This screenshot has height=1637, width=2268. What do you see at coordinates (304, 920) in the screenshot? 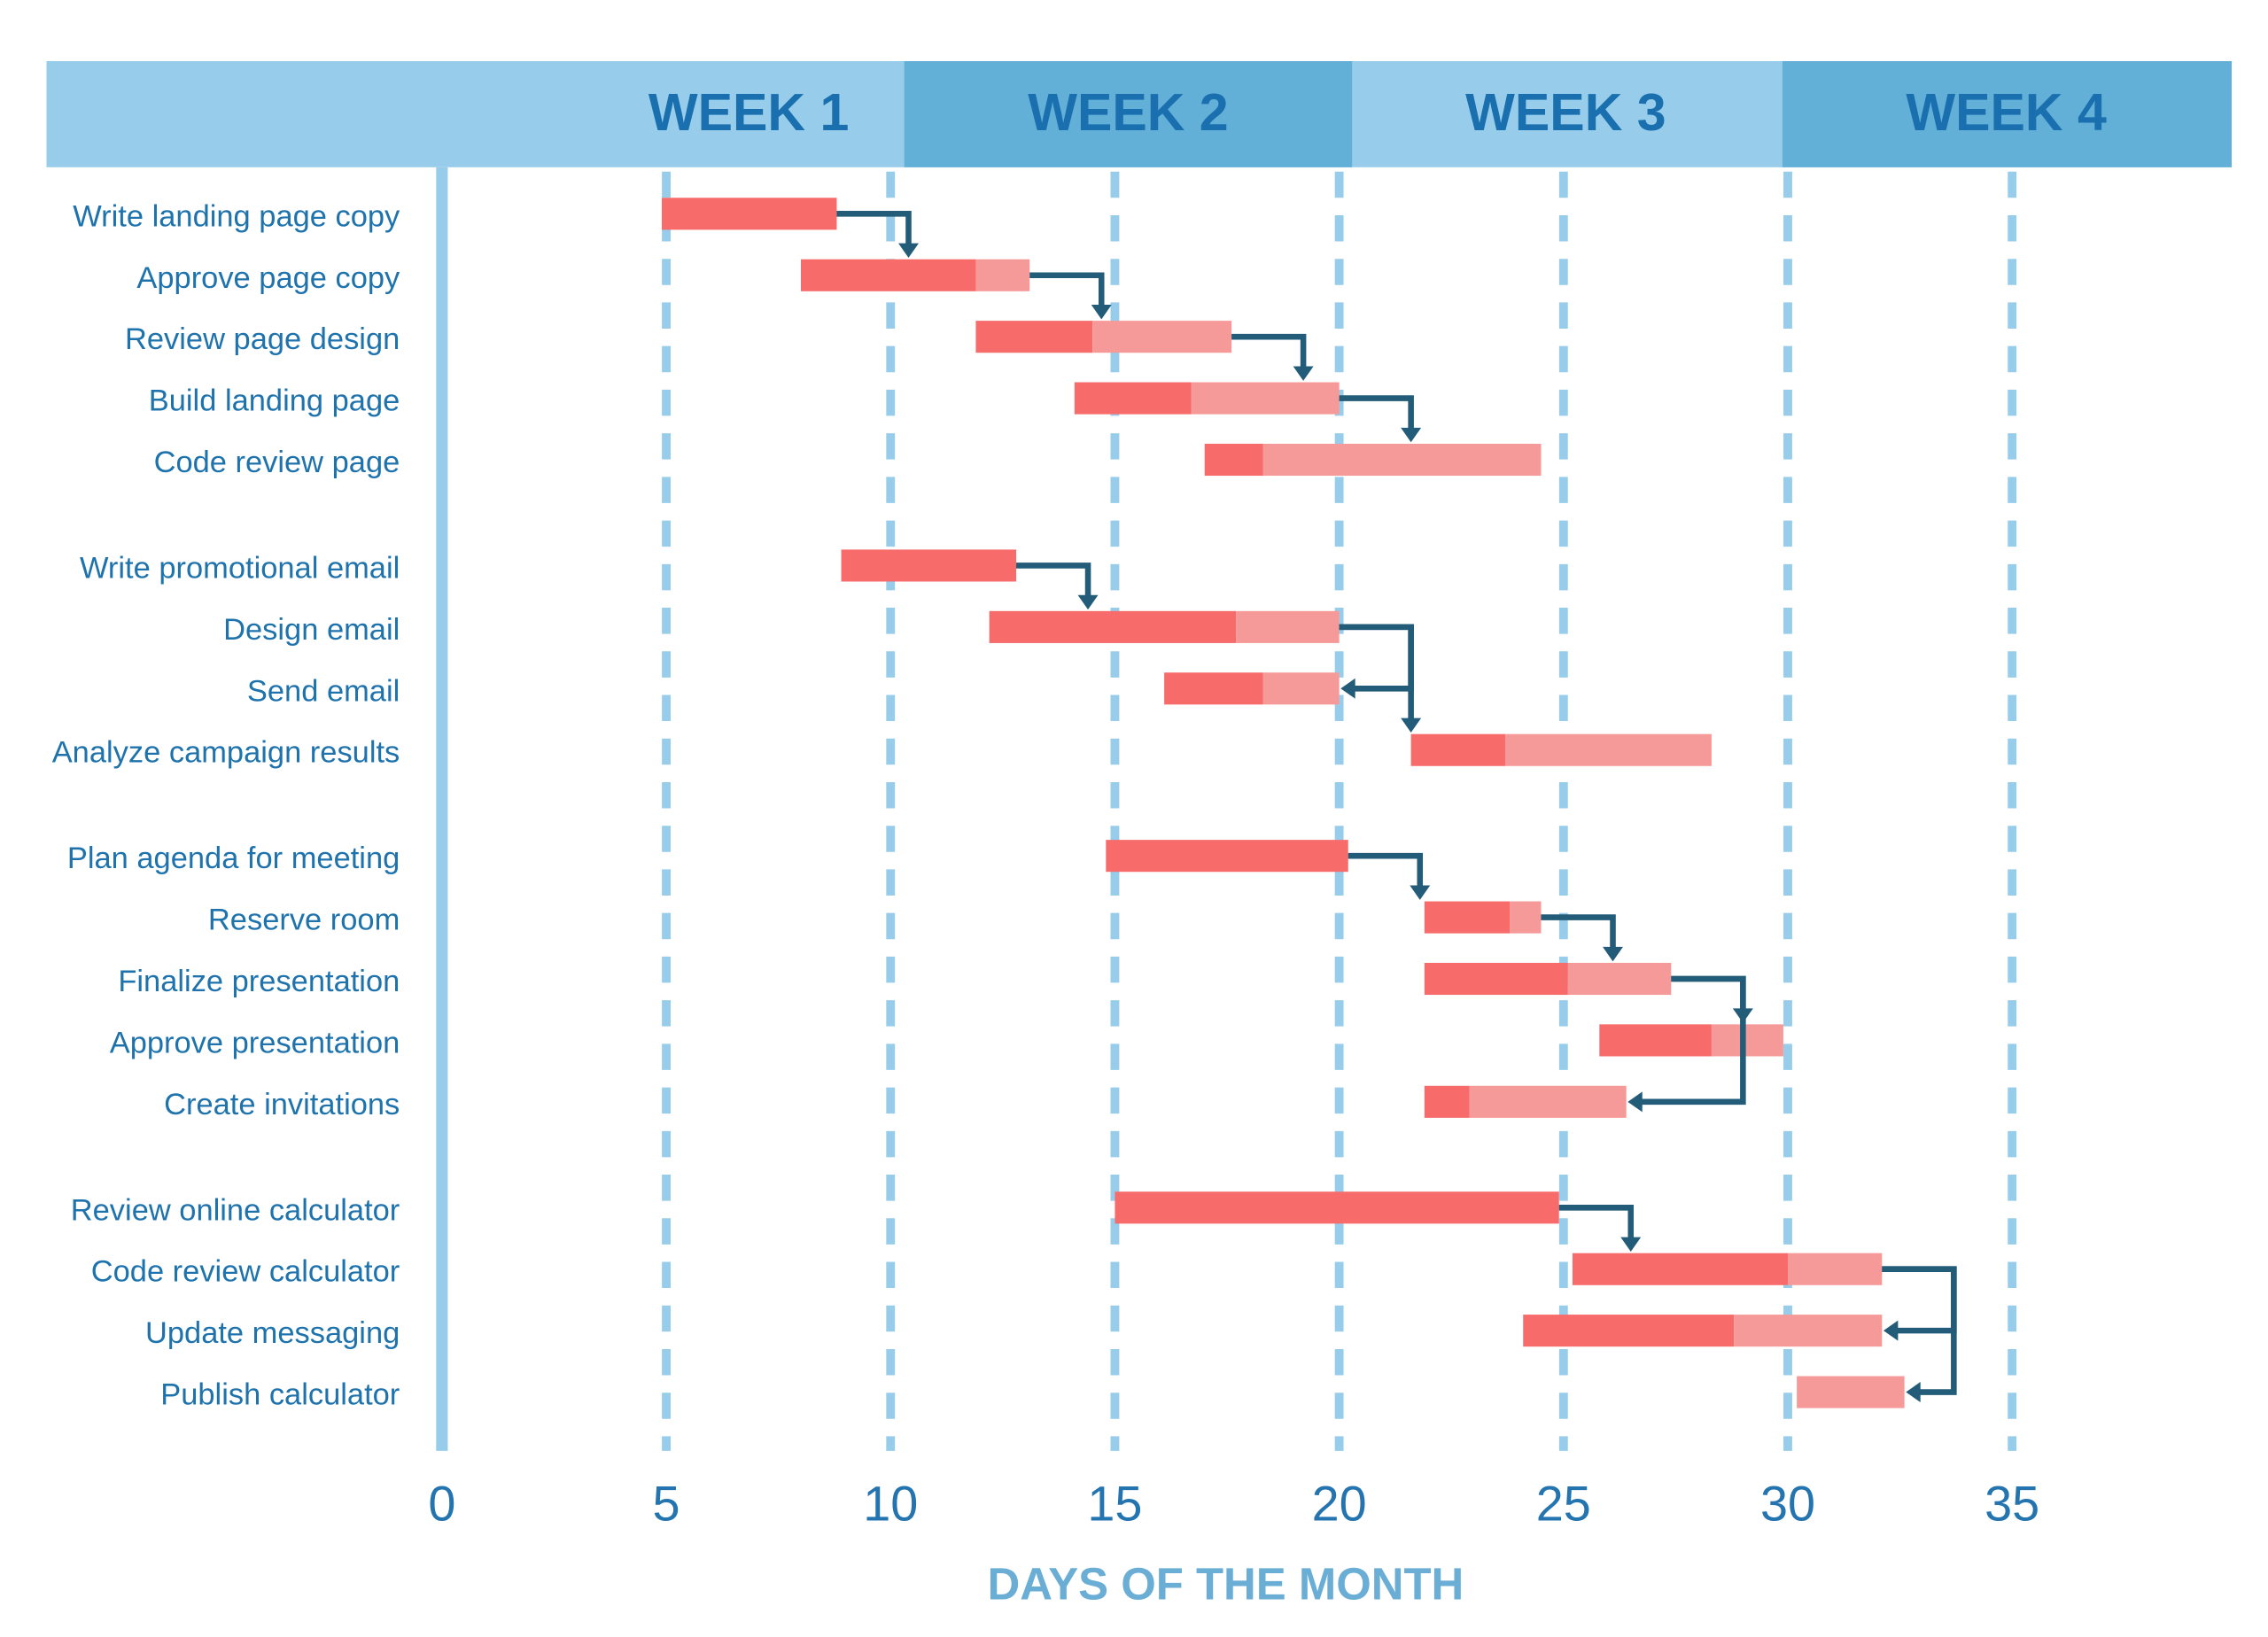
I see `task-label: Reserve room` at bounding box center [304, 920].